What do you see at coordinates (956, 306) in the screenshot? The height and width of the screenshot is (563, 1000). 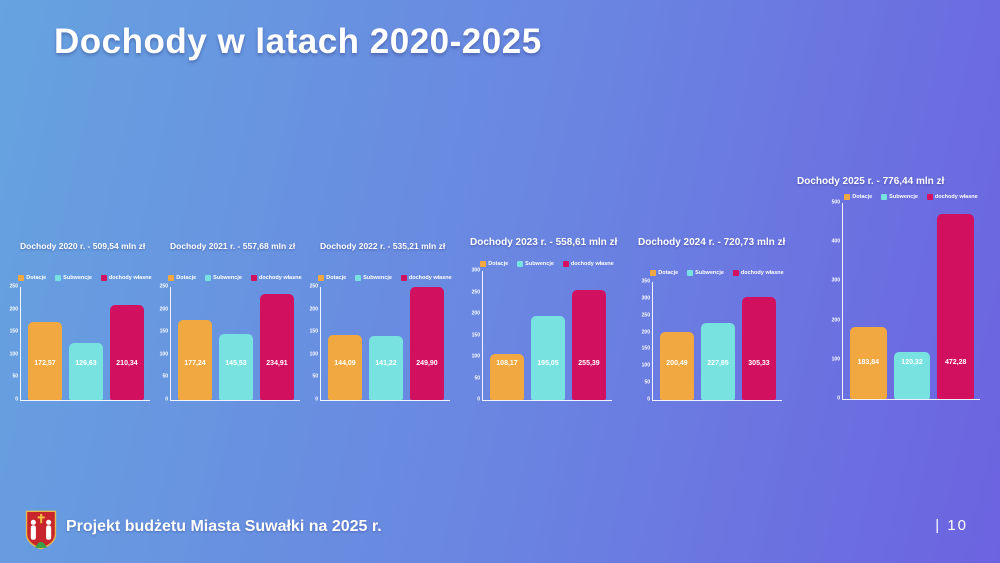 I see `bar-dochody-własne: 472,28` at bounding box center [956, 306].